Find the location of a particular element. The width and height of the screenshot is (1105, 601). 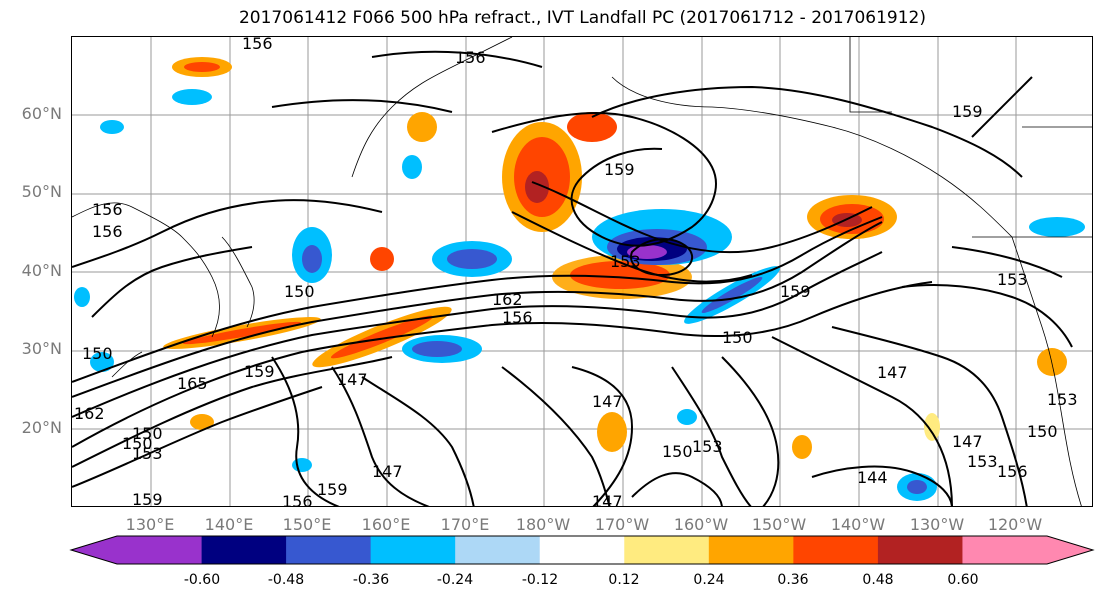

lon-label: 170°E is located at coordinates (465, 524).